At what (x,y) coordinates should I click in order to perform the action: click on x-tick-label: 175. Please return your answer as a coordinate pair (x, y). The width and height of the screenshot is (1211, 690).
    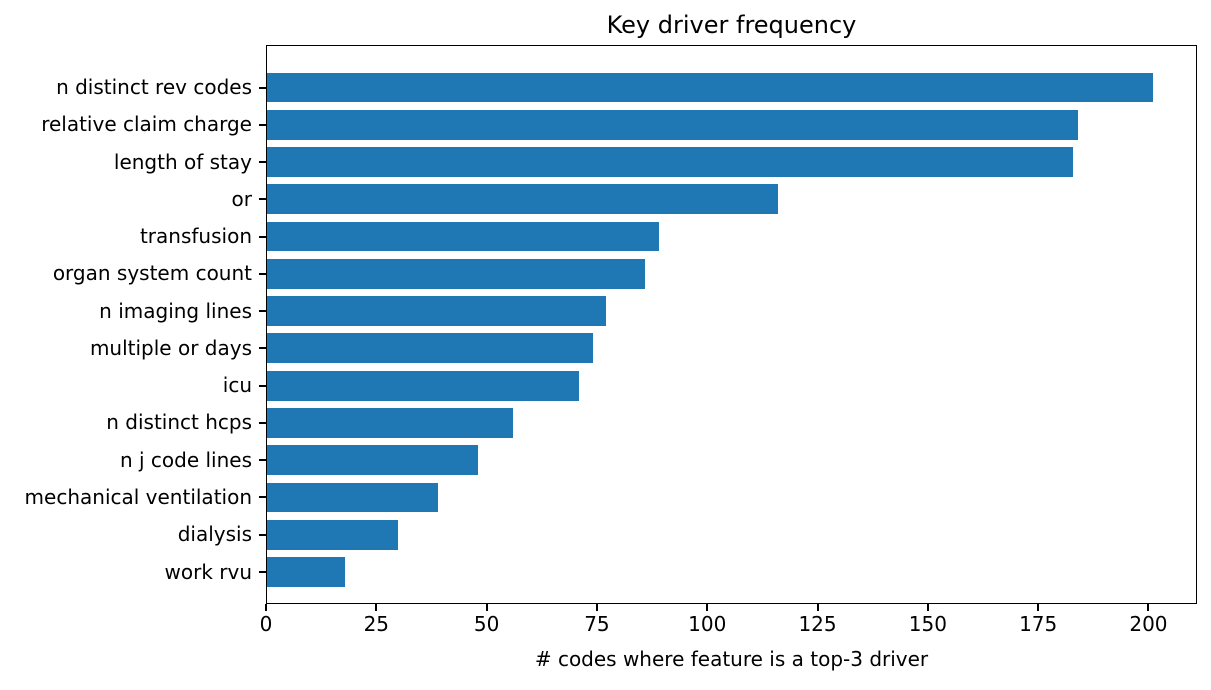
    Looking at the image, I should click on (1038, 624).